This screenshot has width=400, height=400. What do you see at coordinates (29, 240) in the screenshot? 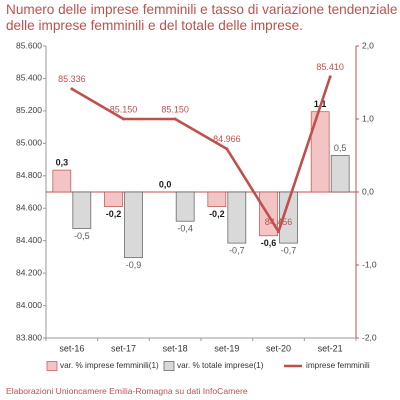
I see `left-axis-tick-label: 84.400` at bounding box center [29, 240].